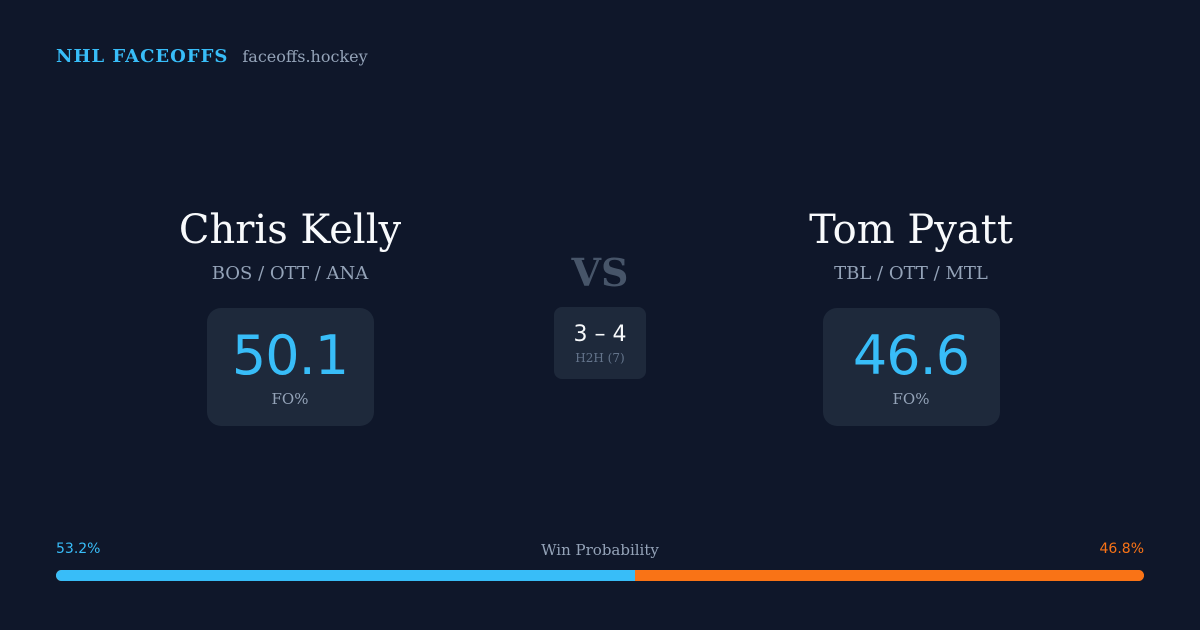 Image resolution: width=1200 pixels, height=630 pixels. I want to click on win-probability-bar-right, so click(889, 575).